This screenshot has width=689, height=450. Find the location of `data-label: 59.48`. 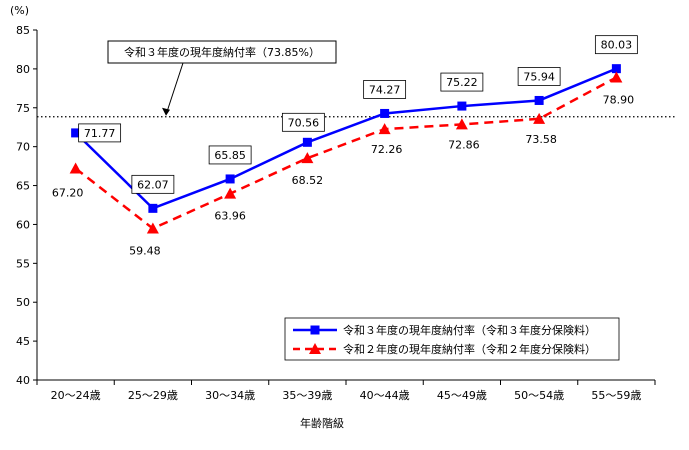

data-label: 59.48 is located at coordinates (145, 250).